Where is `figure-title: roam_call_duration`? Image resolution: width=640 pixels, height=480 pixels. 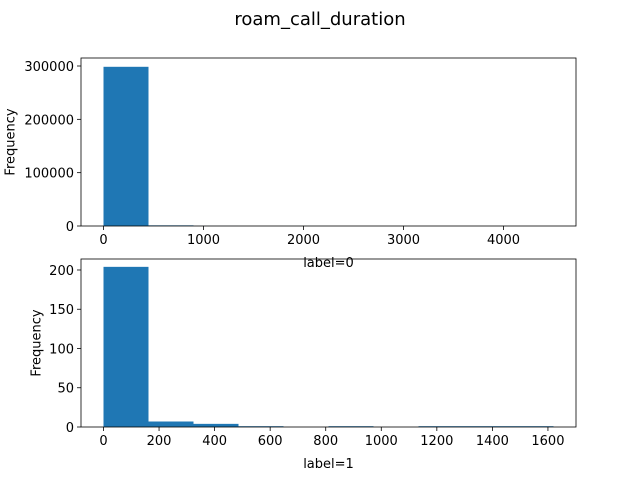 figure-title: roam_call_duration is located at coordinates (319, 19).